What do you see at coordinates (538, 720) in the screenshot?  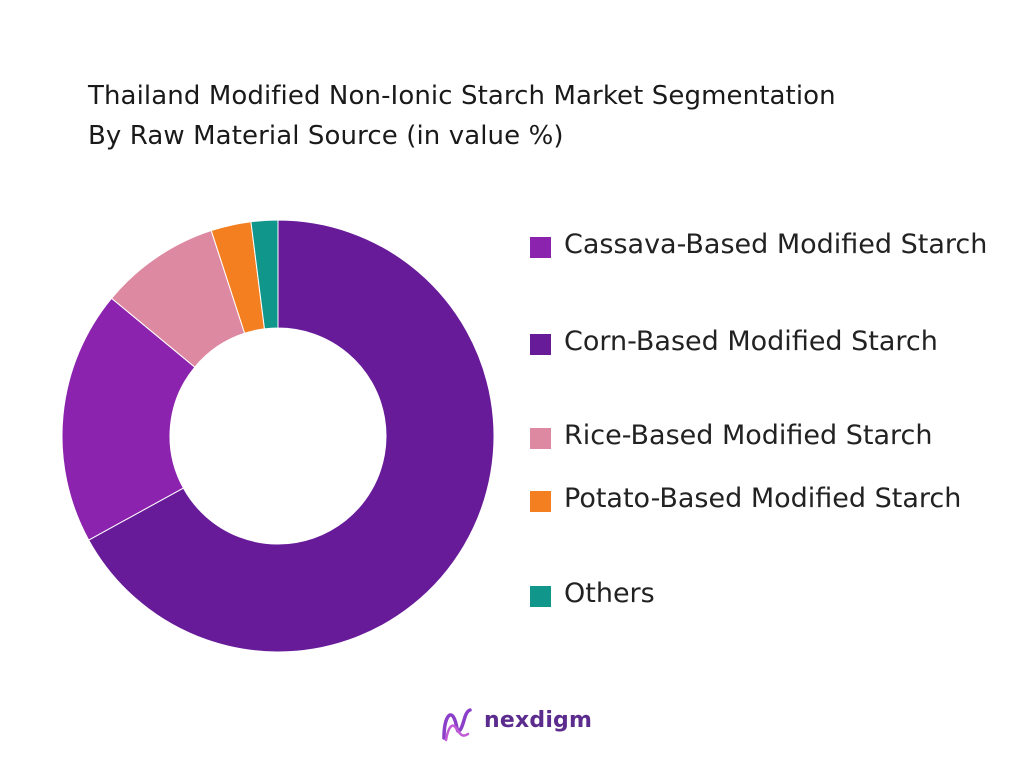 I see `brand-name: nexdigm` at bounding box center [538, 720].